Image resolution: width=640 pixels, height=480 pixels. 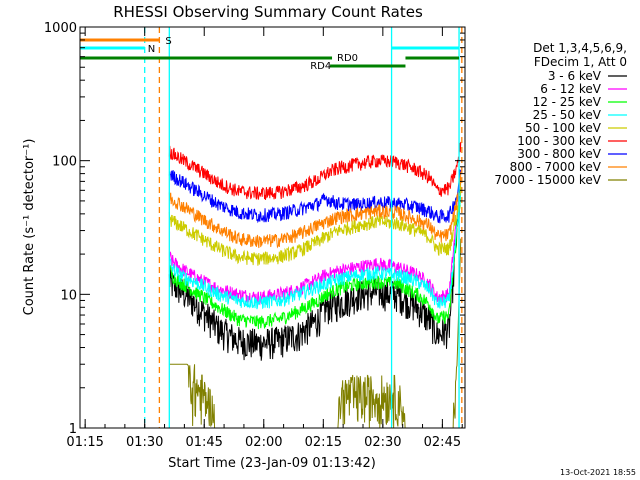 I want to click on legend-entry-1: 6 - 12 keV, so click(x=571, y=89).